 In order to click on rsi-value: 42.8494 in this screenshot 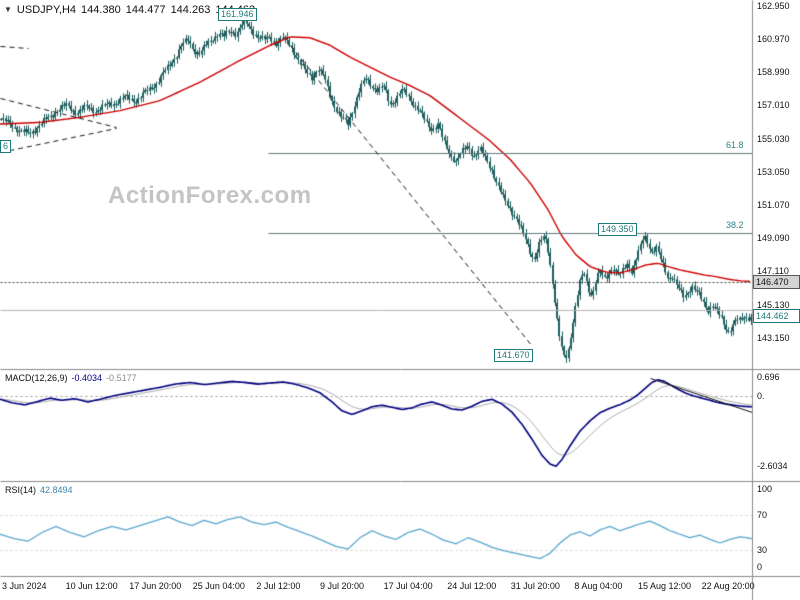, I will do `click(56, 490)`.